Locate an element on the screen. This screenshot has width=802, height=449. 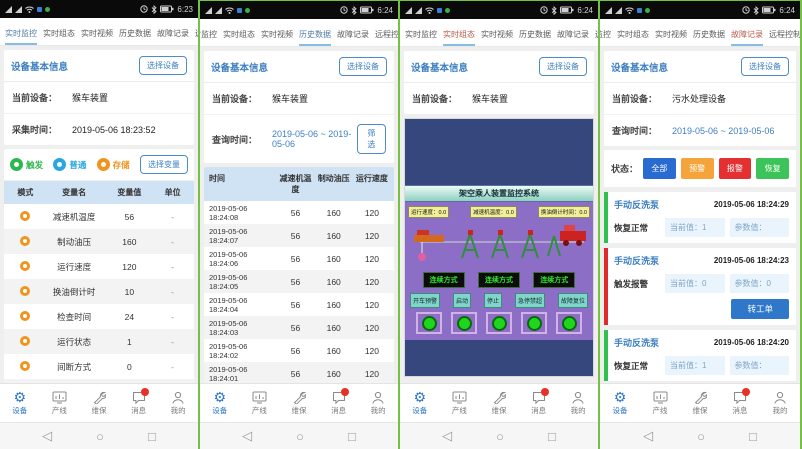
current-value: 1 is located at coordinates (704, 365).